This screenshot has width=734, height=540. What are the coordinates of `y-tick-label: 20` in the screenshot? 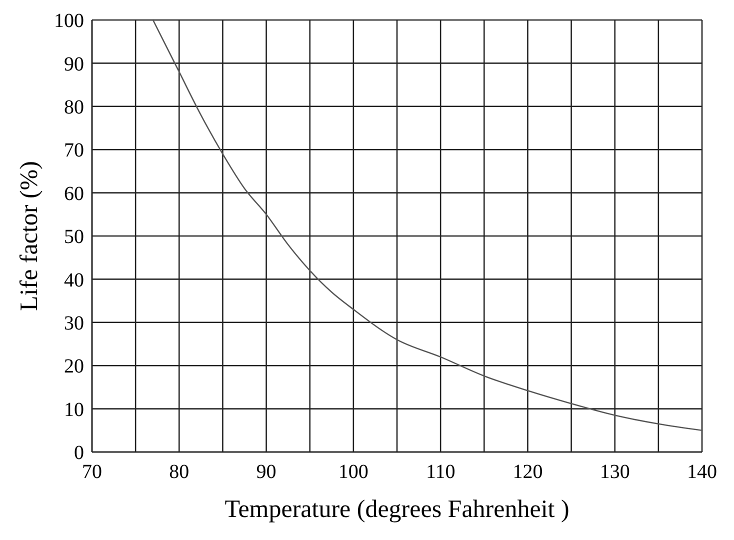 It's located at (74, 367).